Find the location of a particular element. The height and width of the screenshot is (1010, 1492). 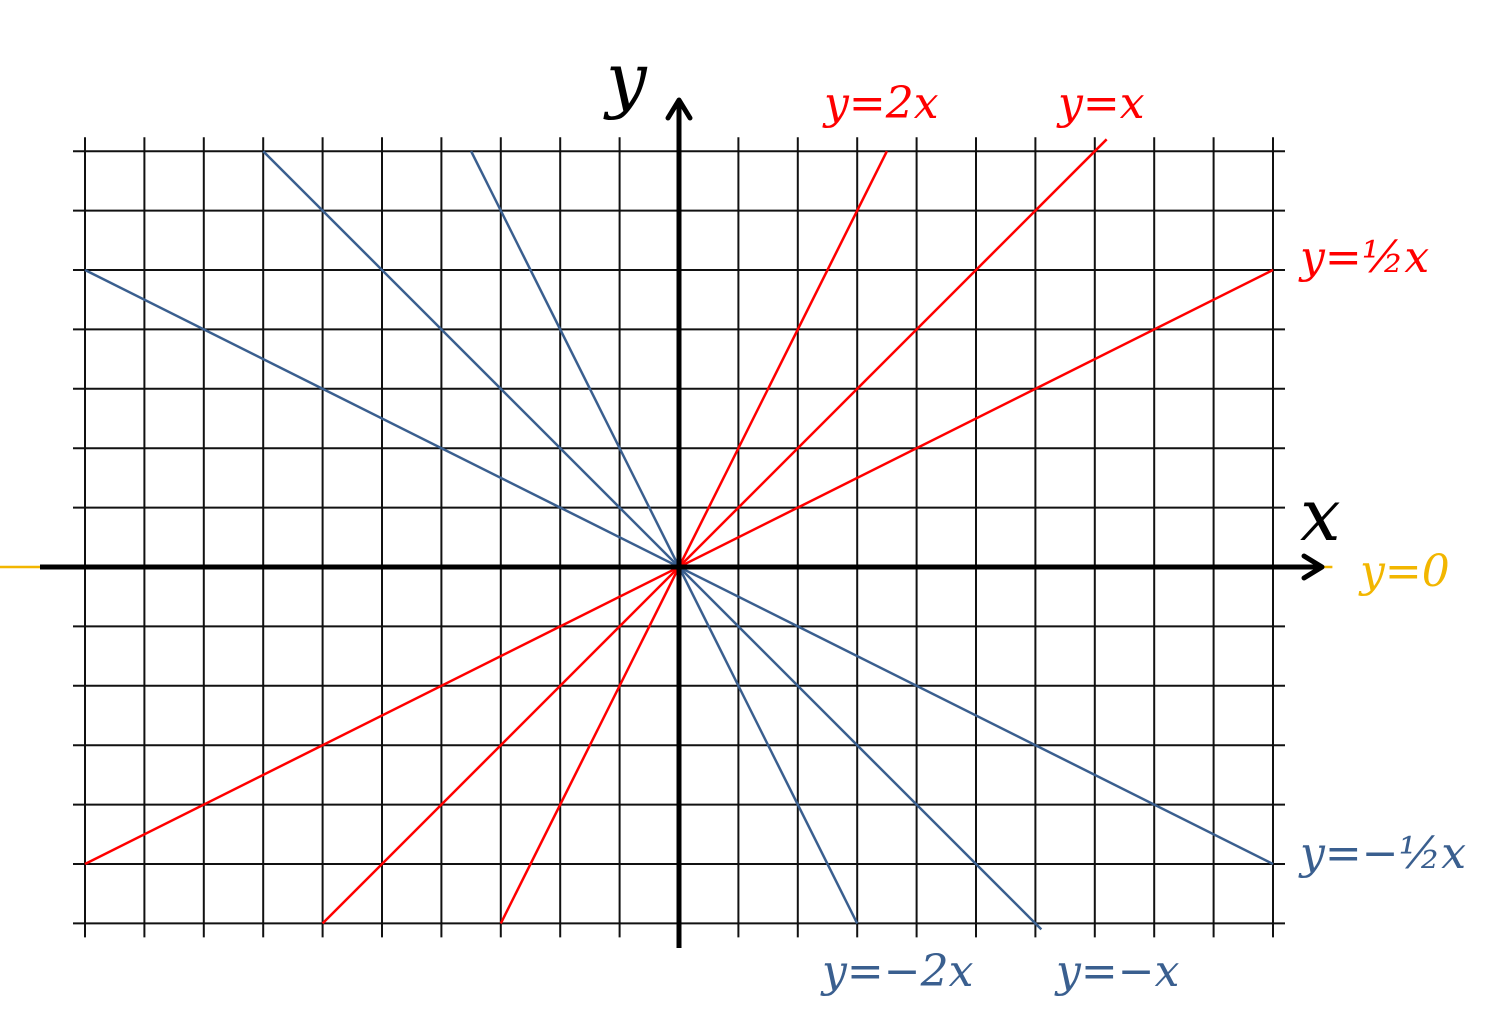

label-y-neg-x: y=−x is located at coordinates (1117, 971).